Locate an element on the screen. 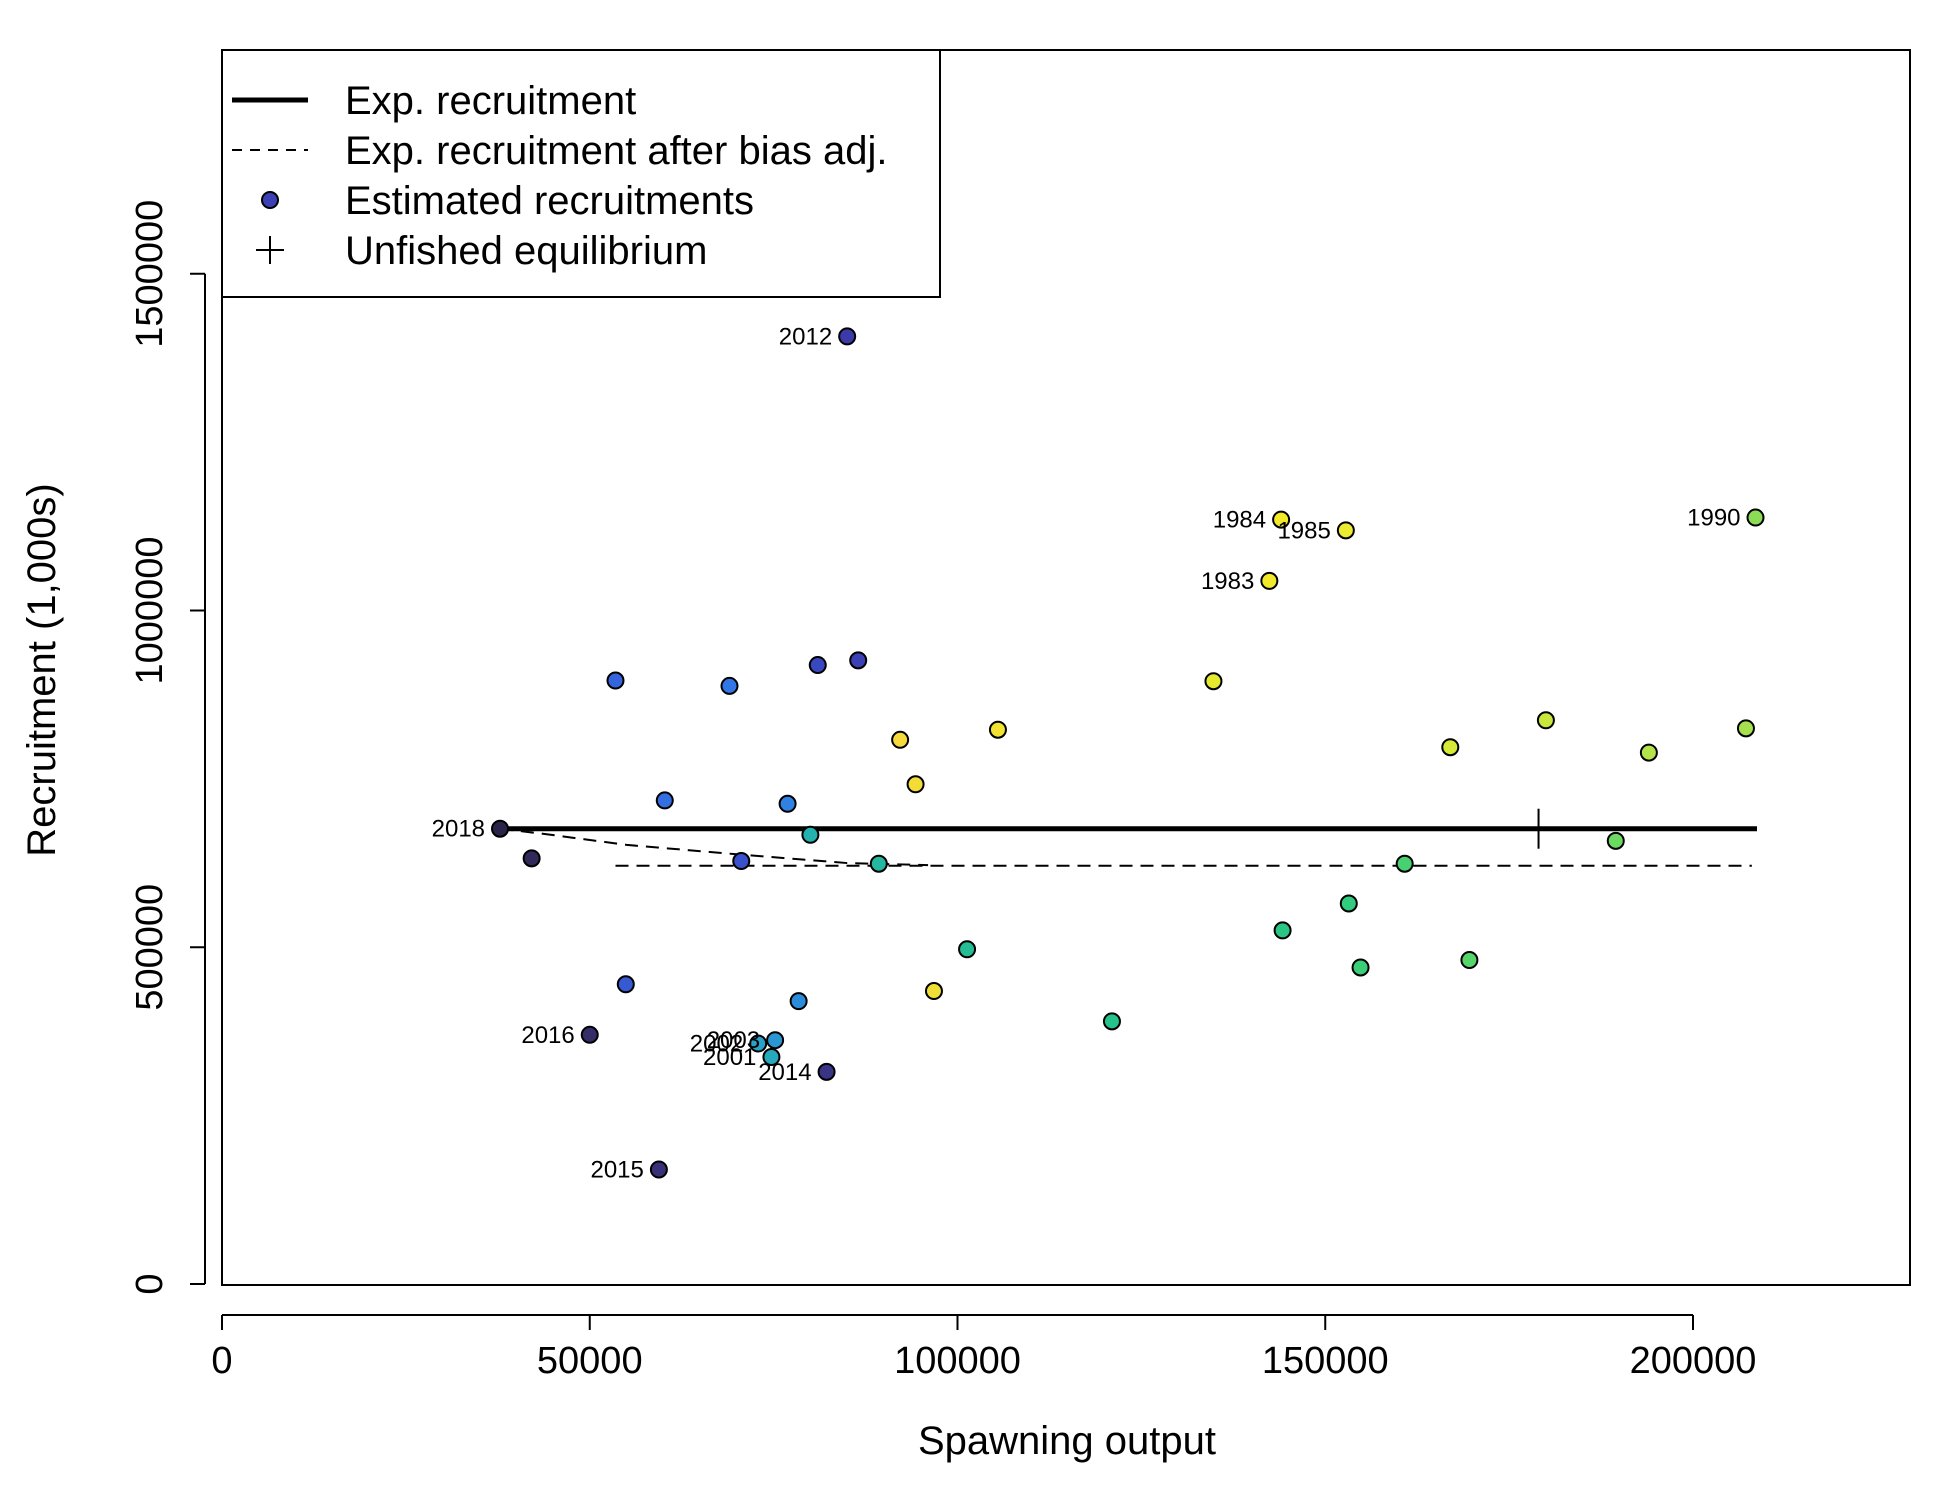 The height and width of the screenshot is (1500, 1950). x-tick-label: 150000 is located at coordinates (1325, 1361).